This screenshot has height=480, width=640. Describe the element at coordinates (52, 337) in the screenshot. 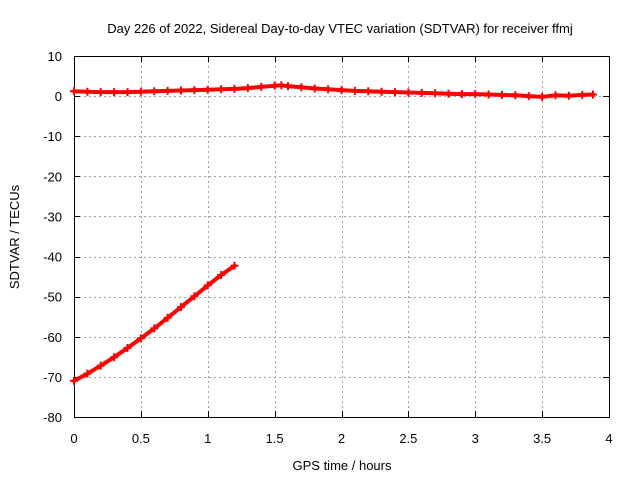

I see `y-tick-label: -60` at that location.